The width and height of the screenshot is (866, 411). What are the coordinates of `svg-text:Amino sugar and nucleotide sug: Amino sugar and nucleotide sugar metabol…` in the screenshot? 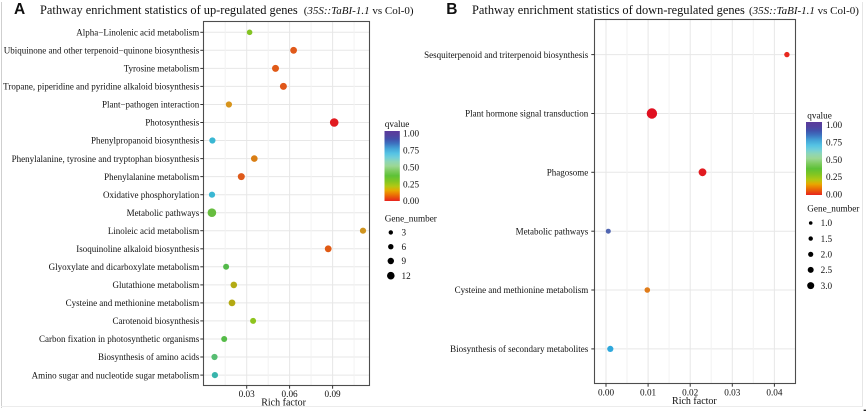 It's located at (116, 375).